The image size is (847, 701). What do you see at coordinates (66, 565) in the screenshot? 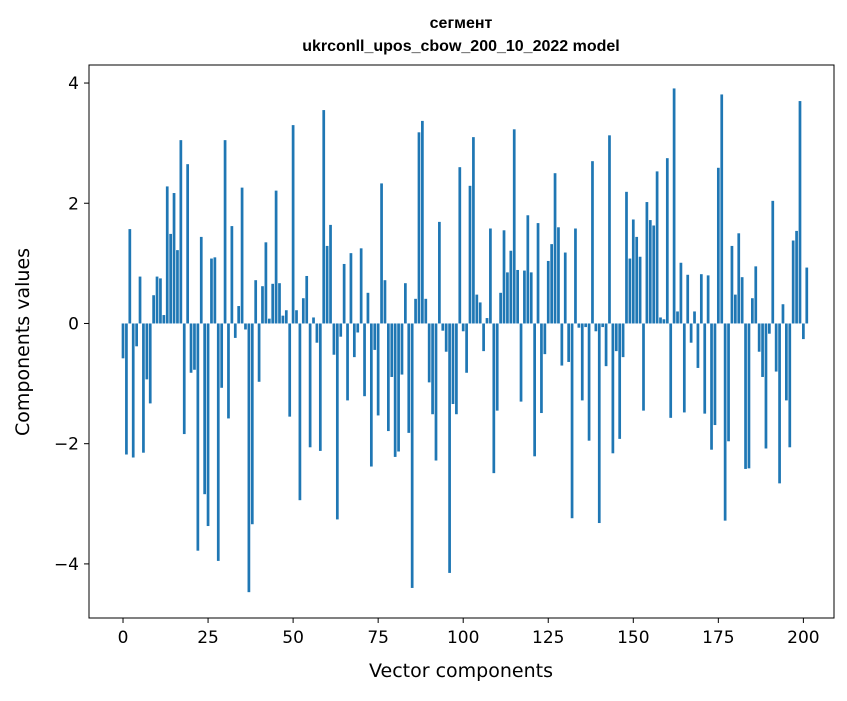
I see `y-tick-label: −4` at bounding box center [66, 565].